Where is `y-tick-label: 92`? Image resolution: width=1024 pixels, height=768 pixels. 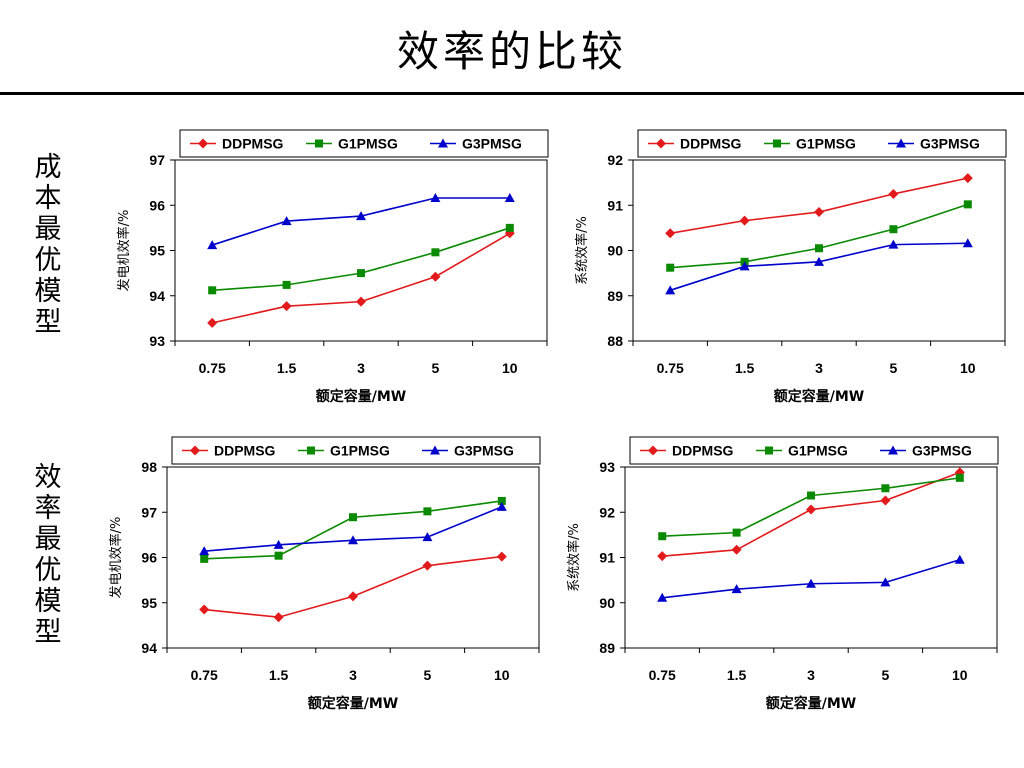 y-tick-label: 92 is located at coordinates (615, 160).